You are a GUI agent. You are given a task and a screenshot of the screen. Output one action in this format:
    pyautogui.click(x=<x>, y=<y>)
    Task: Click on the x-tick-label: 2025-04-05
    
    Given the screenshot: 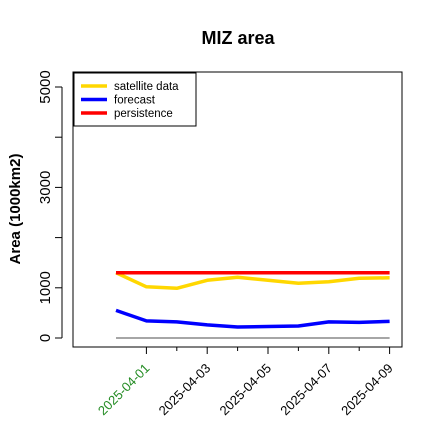 What is the action you would take?
    pyautogui.click(x=245, y=390)
    